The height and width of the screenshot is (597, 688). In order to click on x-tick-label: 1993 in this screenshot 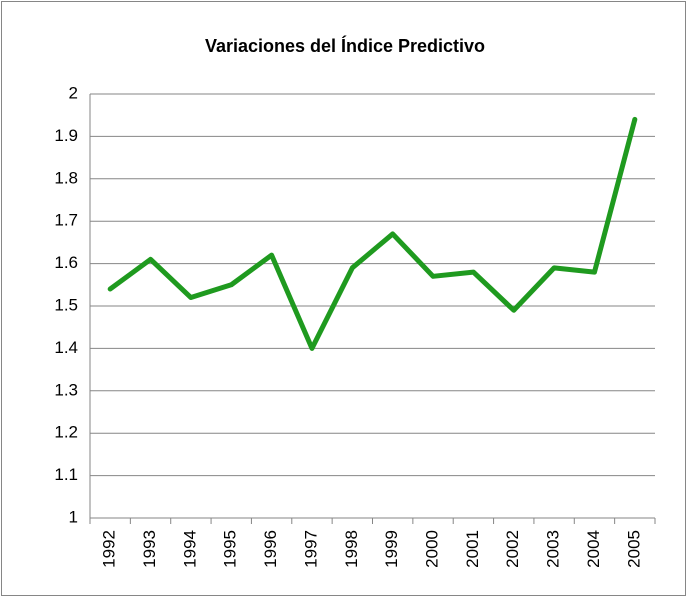, I will do `click(149, 549)`.